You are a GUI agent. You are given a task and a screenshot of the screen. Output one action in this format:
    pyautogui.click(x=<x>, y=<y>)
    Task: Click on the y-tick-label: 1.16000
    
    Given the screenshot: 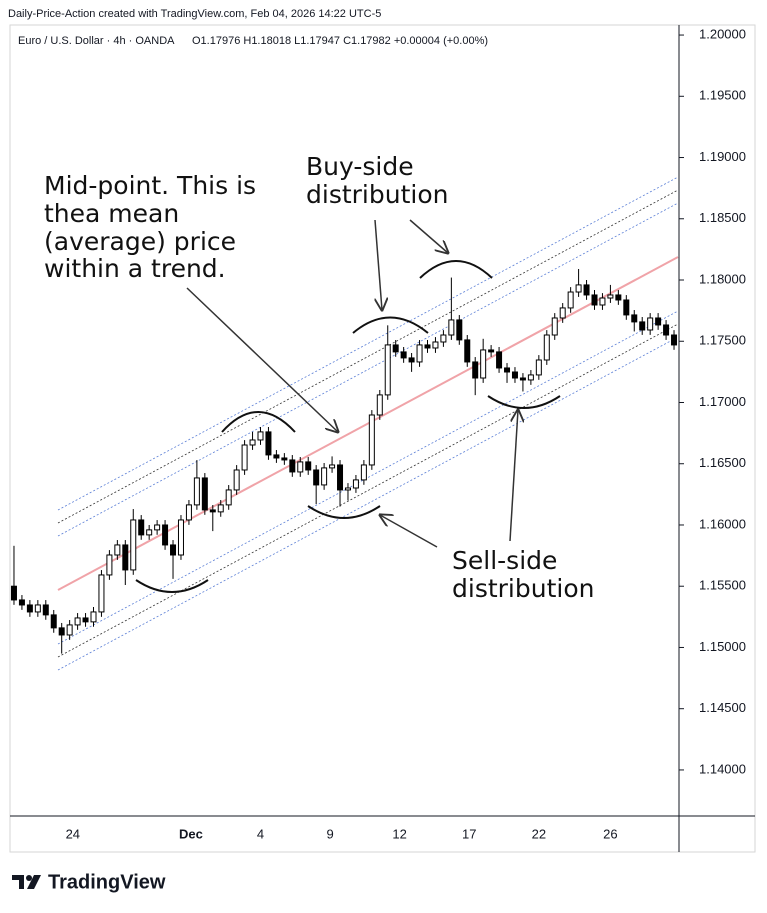 What is the action you would take?
    pyautogui.click(x=722, y=523)
    